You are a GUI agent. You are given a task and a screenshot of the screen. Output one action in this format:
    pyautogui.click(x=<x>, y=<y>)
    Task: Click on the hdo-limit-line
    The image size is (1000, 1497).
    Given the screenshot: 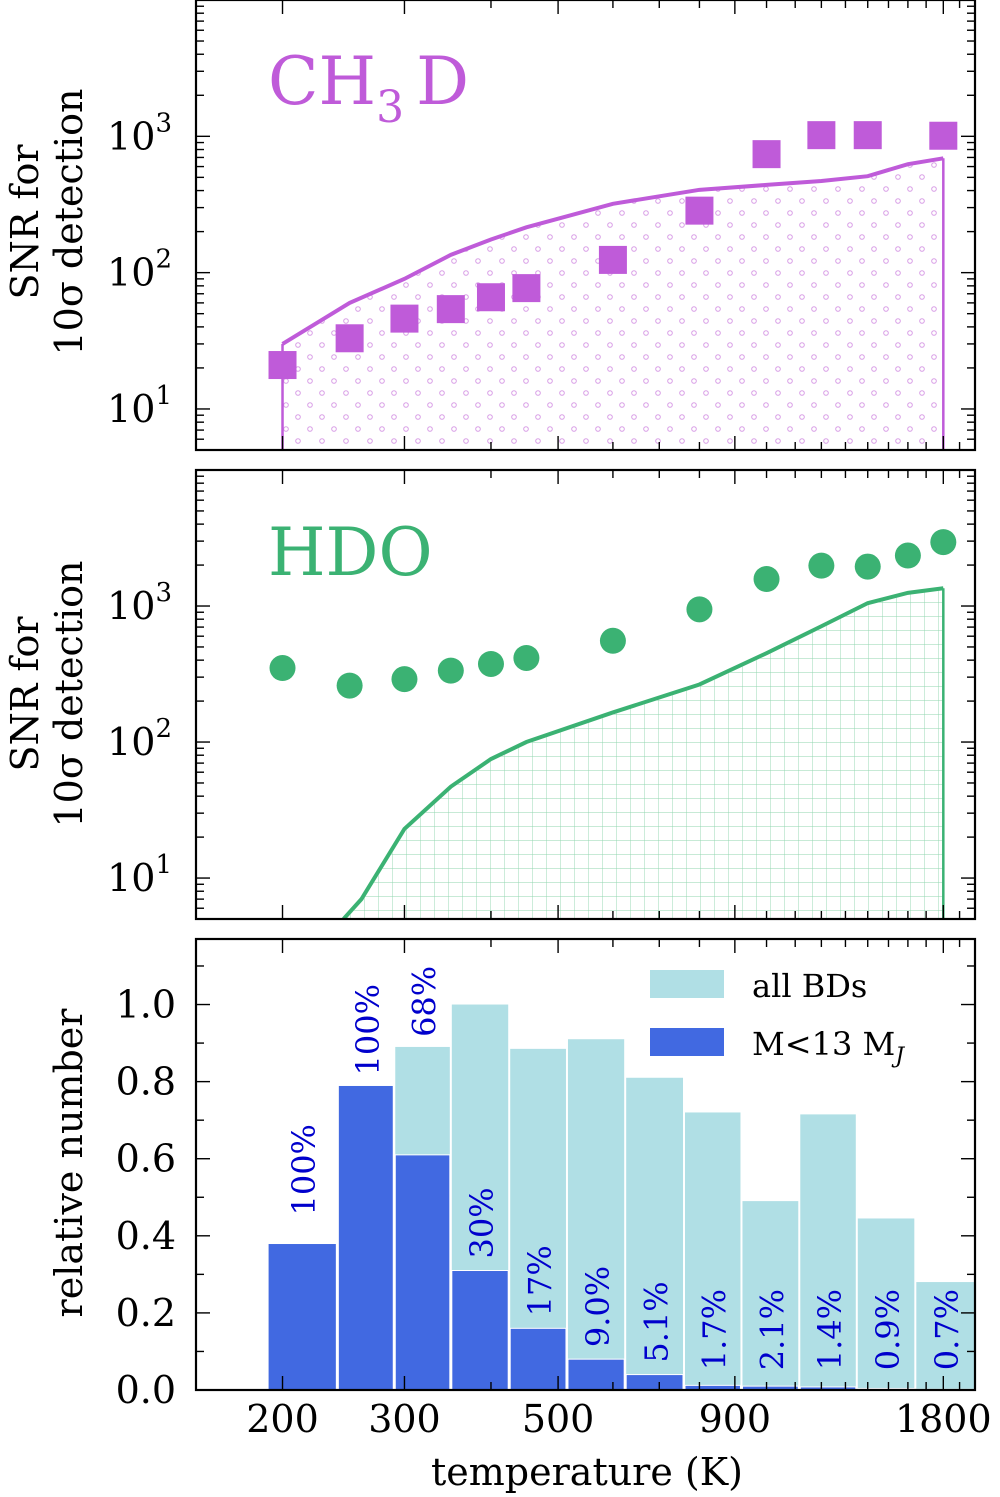 What is the action you would take?
    pyautogui.click(x=643, y=752)
    